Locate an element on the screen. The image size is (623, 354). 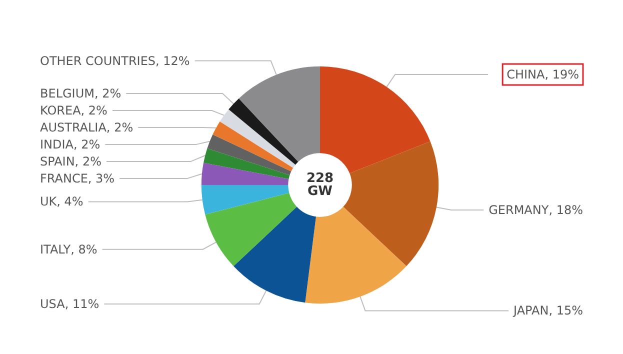
slice-label: SPAIN, 2% is located at coordinates (71, 161).